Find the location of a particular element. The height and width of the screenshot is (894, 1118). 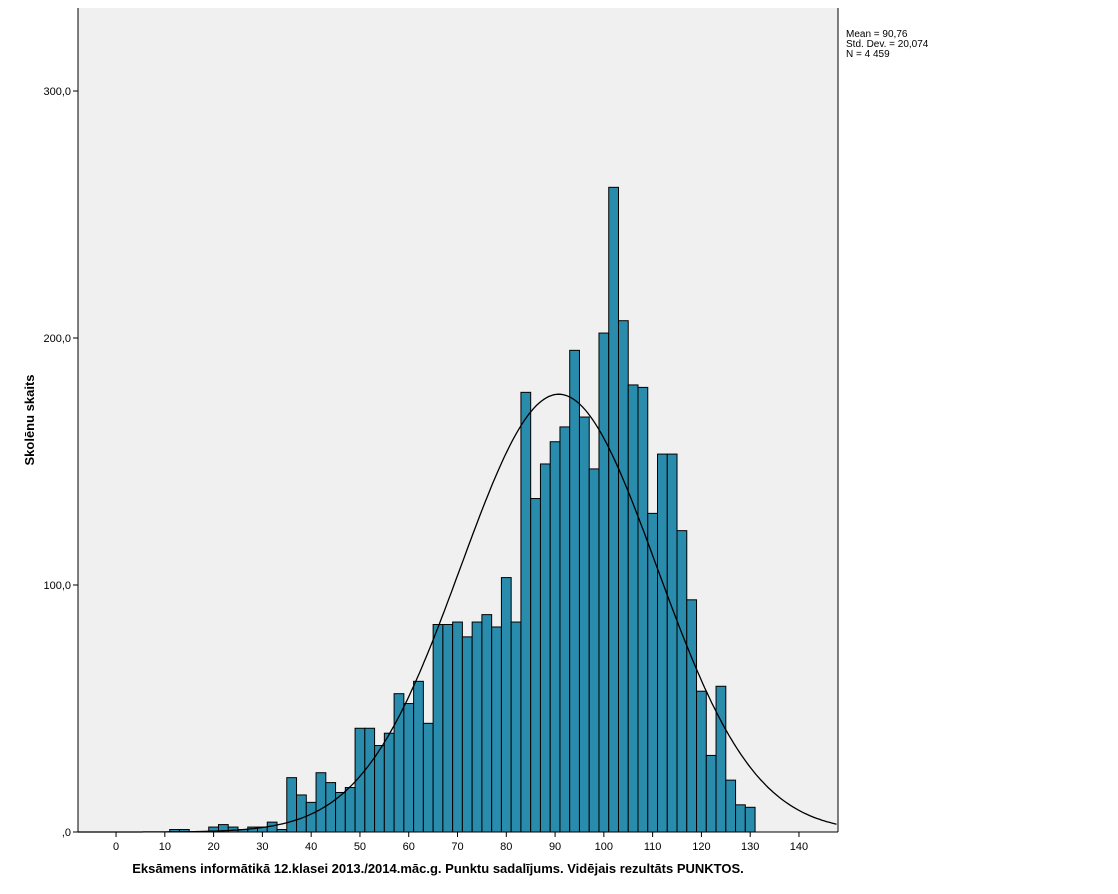

x-tick-label: 100 is located at coordinates (604, 847).